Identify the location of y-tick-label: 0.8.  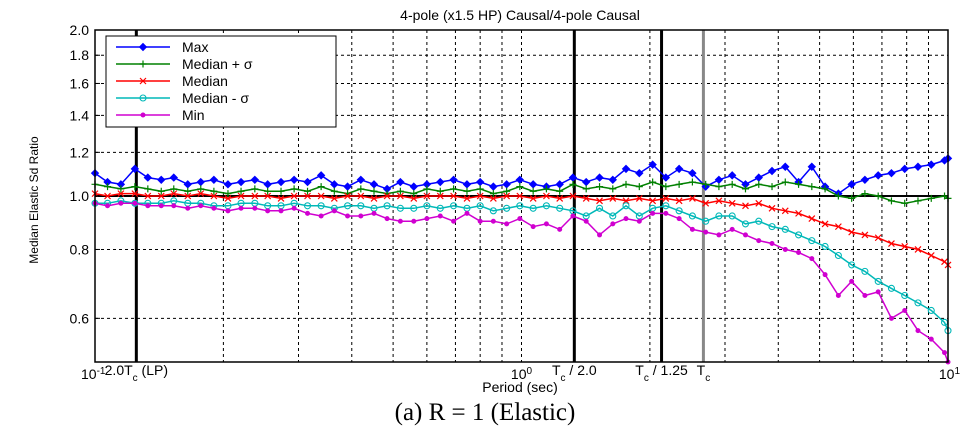
(80, 249).